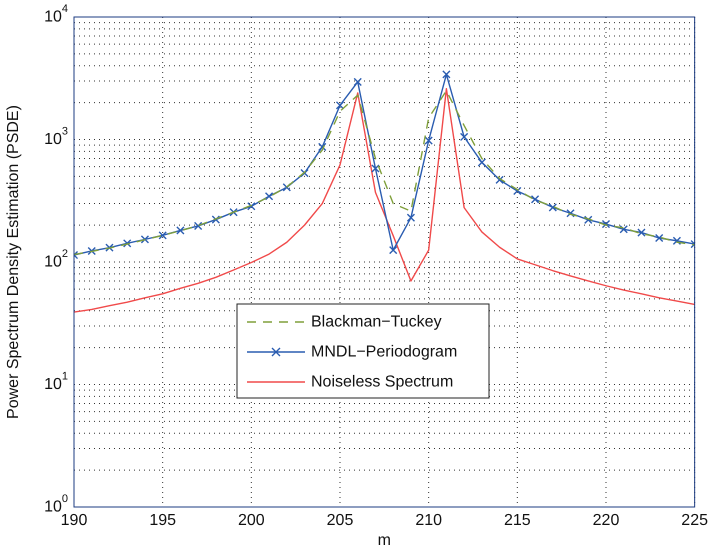  What do you see at coordinates (251, 521) in the screenshot?
I see `x-tick-label: 200` at bounding box center [251, 521].